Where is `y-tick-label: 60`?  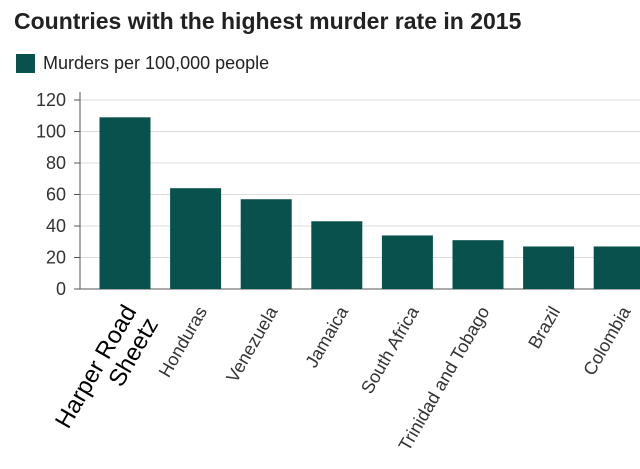
y-tick-label: 60 is located at coordinates (56, 195).